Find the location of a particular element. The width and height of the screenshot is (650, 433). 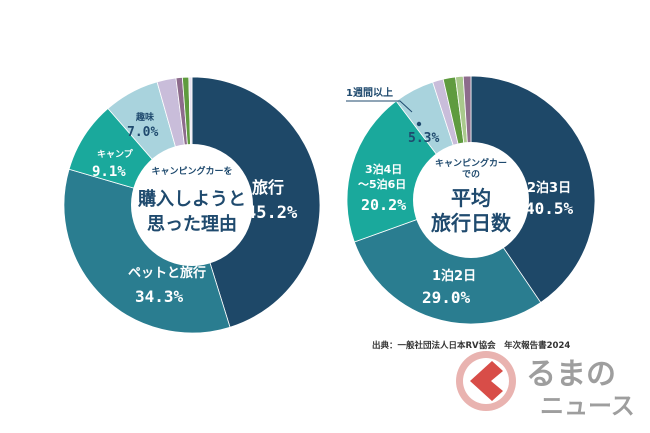

slice-pct-2n3d: 40.5% is located at coordinates (549, 208).